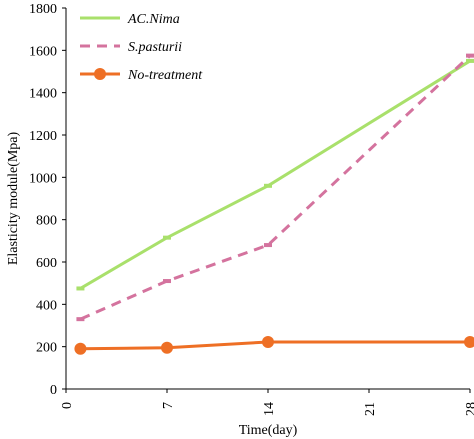 This screenshot has width=474, height=439. What do you see at coordinates (268, 430) in the screenshot?
I see `x-axis-title: Time(day)` at bounding box center [268, 430].